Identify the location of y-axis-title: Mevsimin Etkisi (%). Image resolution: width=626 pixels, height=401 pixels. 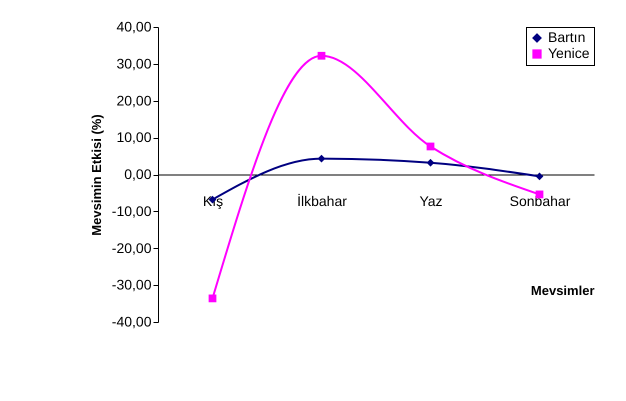
(96, 175).